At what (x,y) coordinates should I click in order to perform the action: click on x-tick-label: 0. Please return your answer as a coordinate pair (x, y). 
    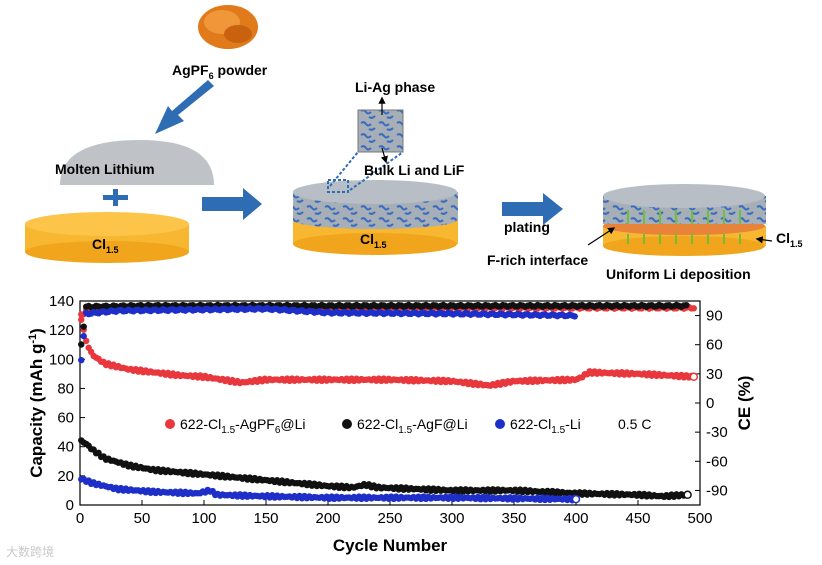
    Looking at the image, I should click on (80, 518).